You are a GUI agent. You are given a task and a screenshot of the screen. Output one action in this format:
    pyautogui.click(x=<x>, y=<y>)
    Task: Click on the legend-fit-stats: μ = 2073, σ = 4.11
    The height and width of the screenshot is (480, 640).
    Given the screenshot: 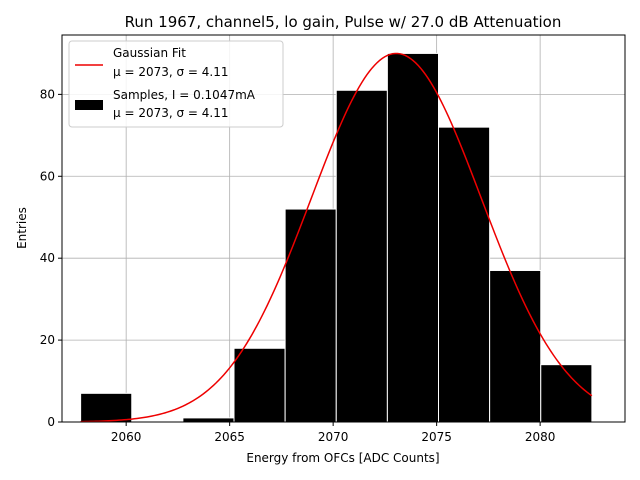 What is the action you would take?
    pyautogui.click(x=171, y=72)
    